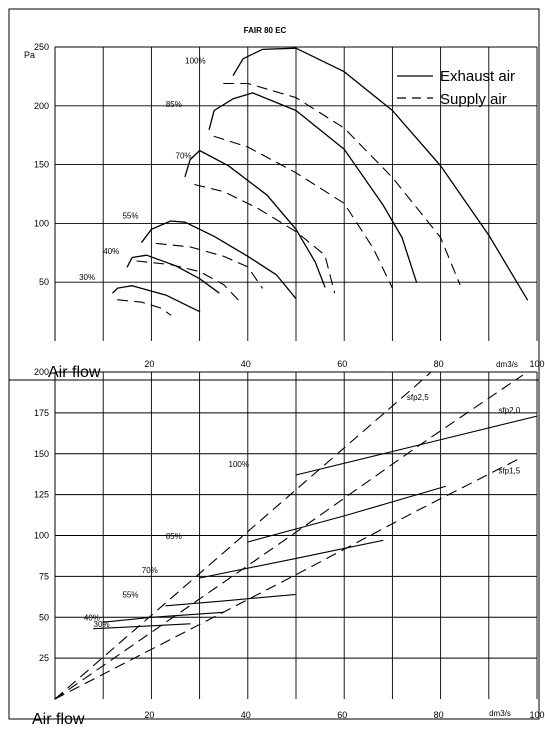 The image size is (545, 729). I want to click on legend-supply-air-label: Supply air, so click(473, 99).